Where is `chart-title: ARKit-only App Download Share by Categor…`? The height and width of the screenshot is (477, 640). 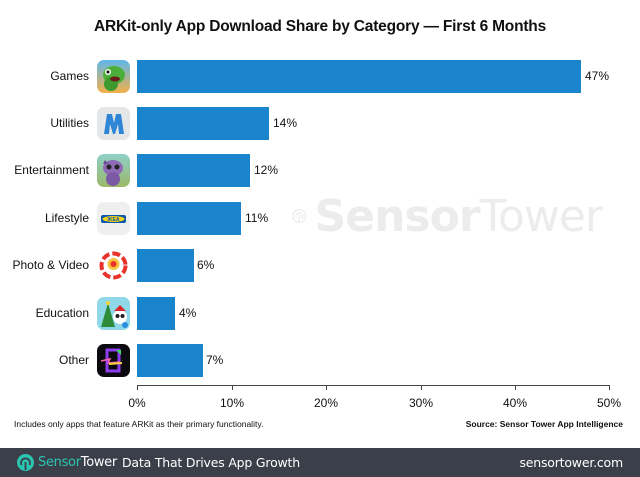
chart-title: ARKit-only App Download Share by Categor… is located at coordinates (320, 26).